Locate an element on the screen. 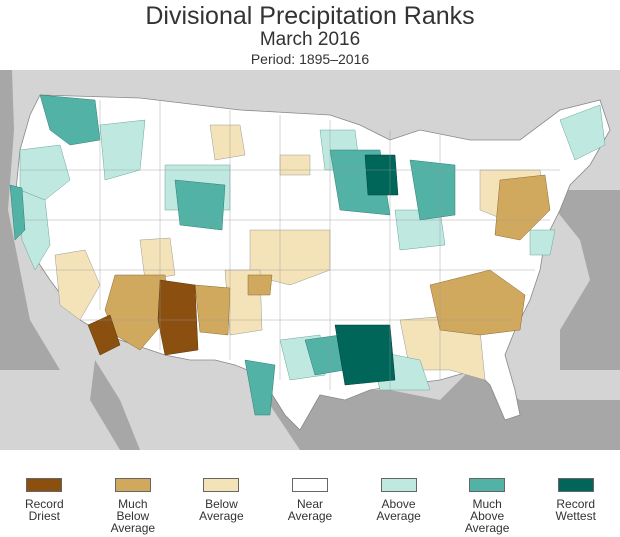  region-coast-much-above is located at coordinates (17, 212).